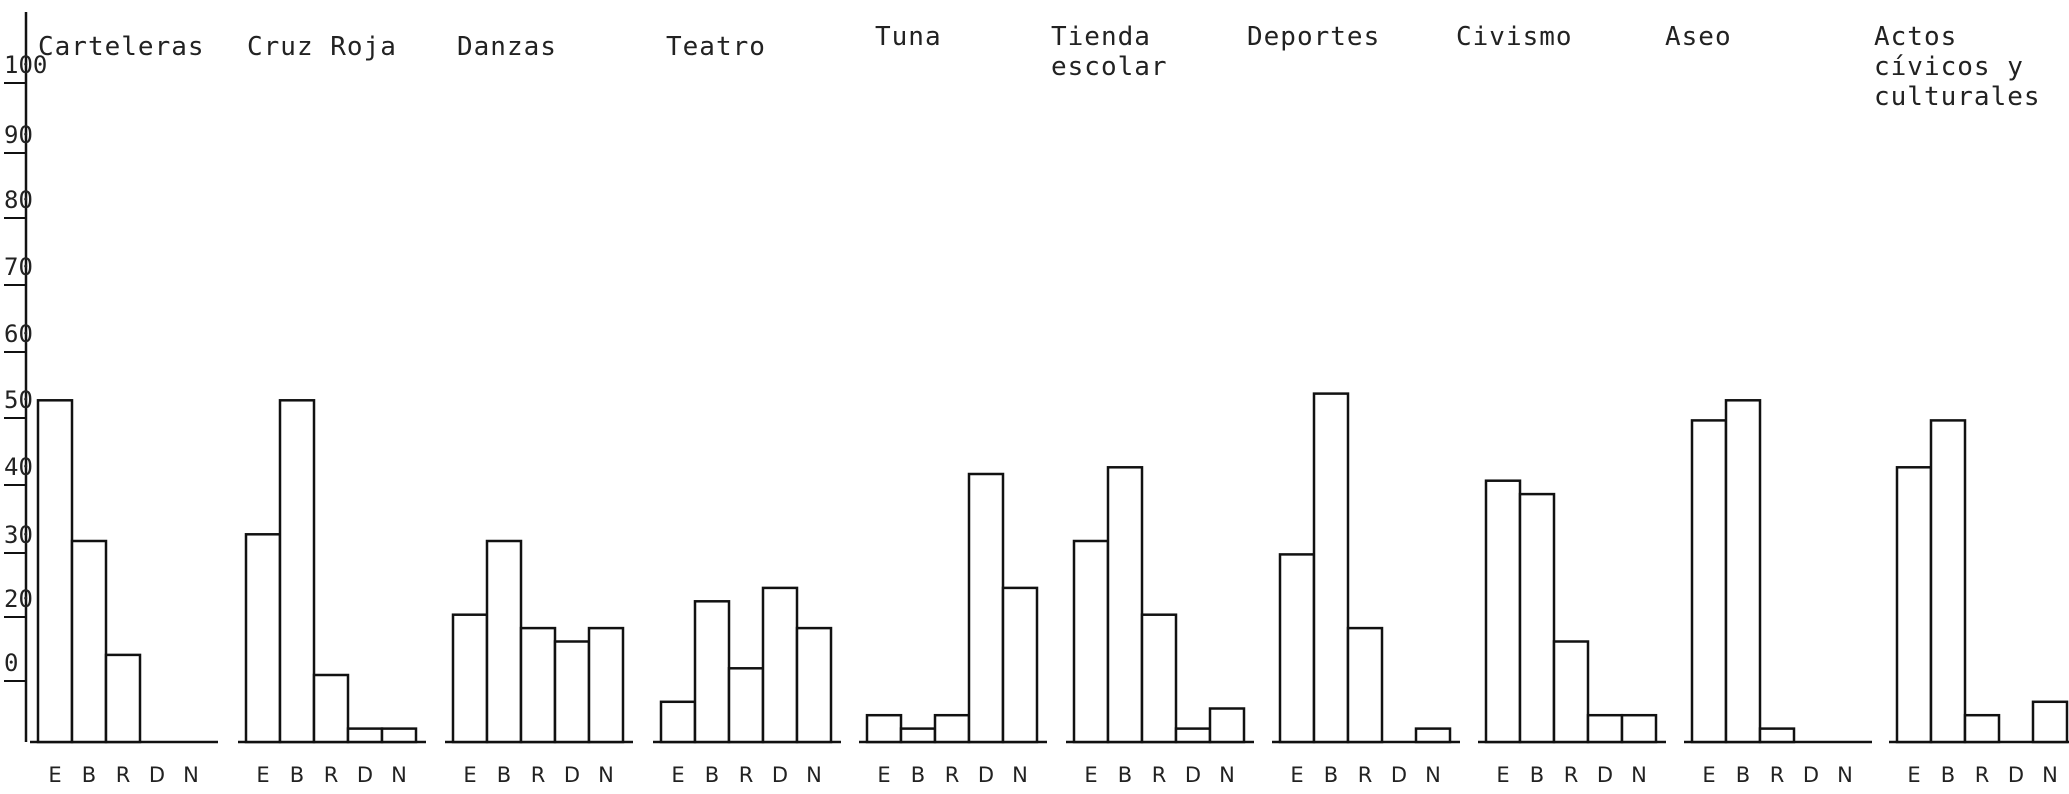 Image resolution: width=2069 pixels, height=794 pixels. What do you see at coordinates (1561, 404) in the screenshot?
I see `bar-group: Civismo E B R D N` at bounding box center [1561, 404].